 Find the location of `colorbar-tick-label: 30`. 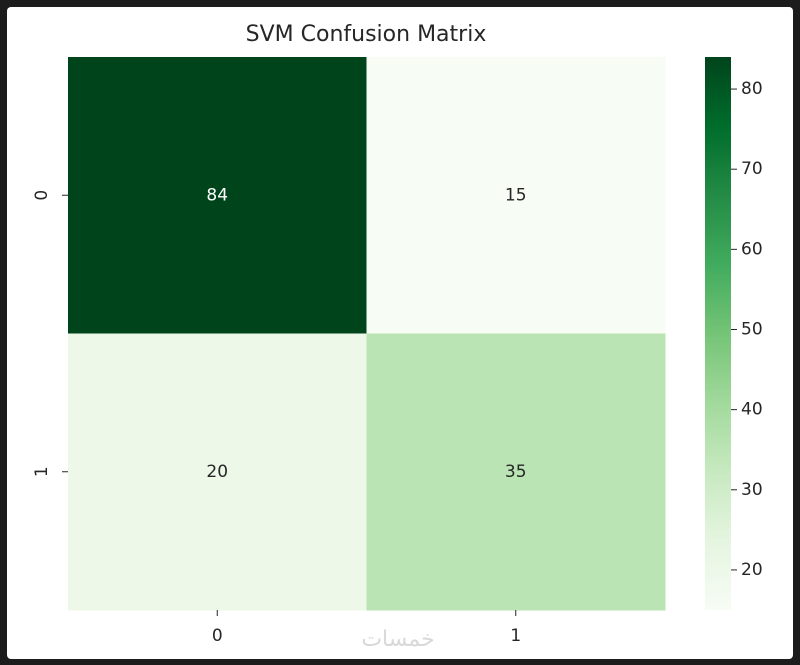

colorbar-tick-label: 30 is located at coordinates (752, 490).